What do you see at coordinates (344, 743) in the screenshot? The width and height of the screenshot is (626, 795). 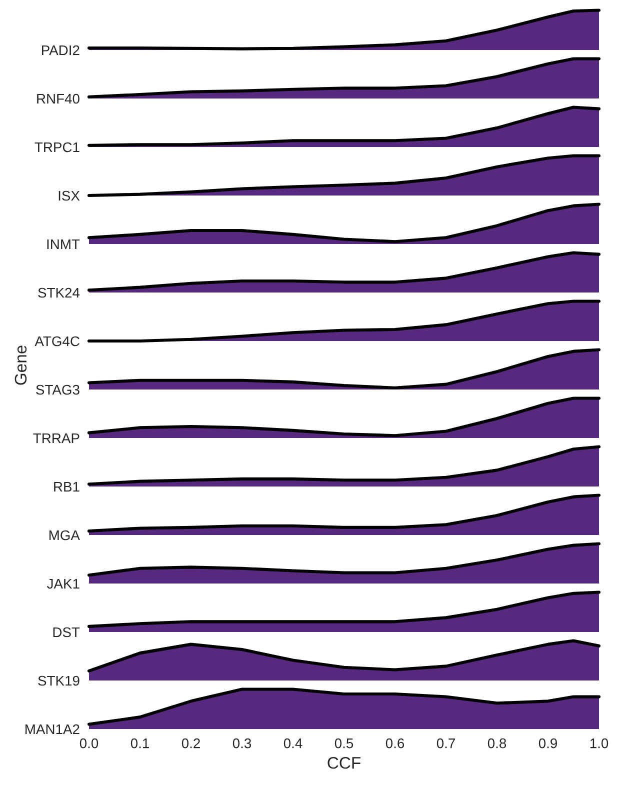 I see `x-tick-label: 0.5` at bounding box center [344, 743].